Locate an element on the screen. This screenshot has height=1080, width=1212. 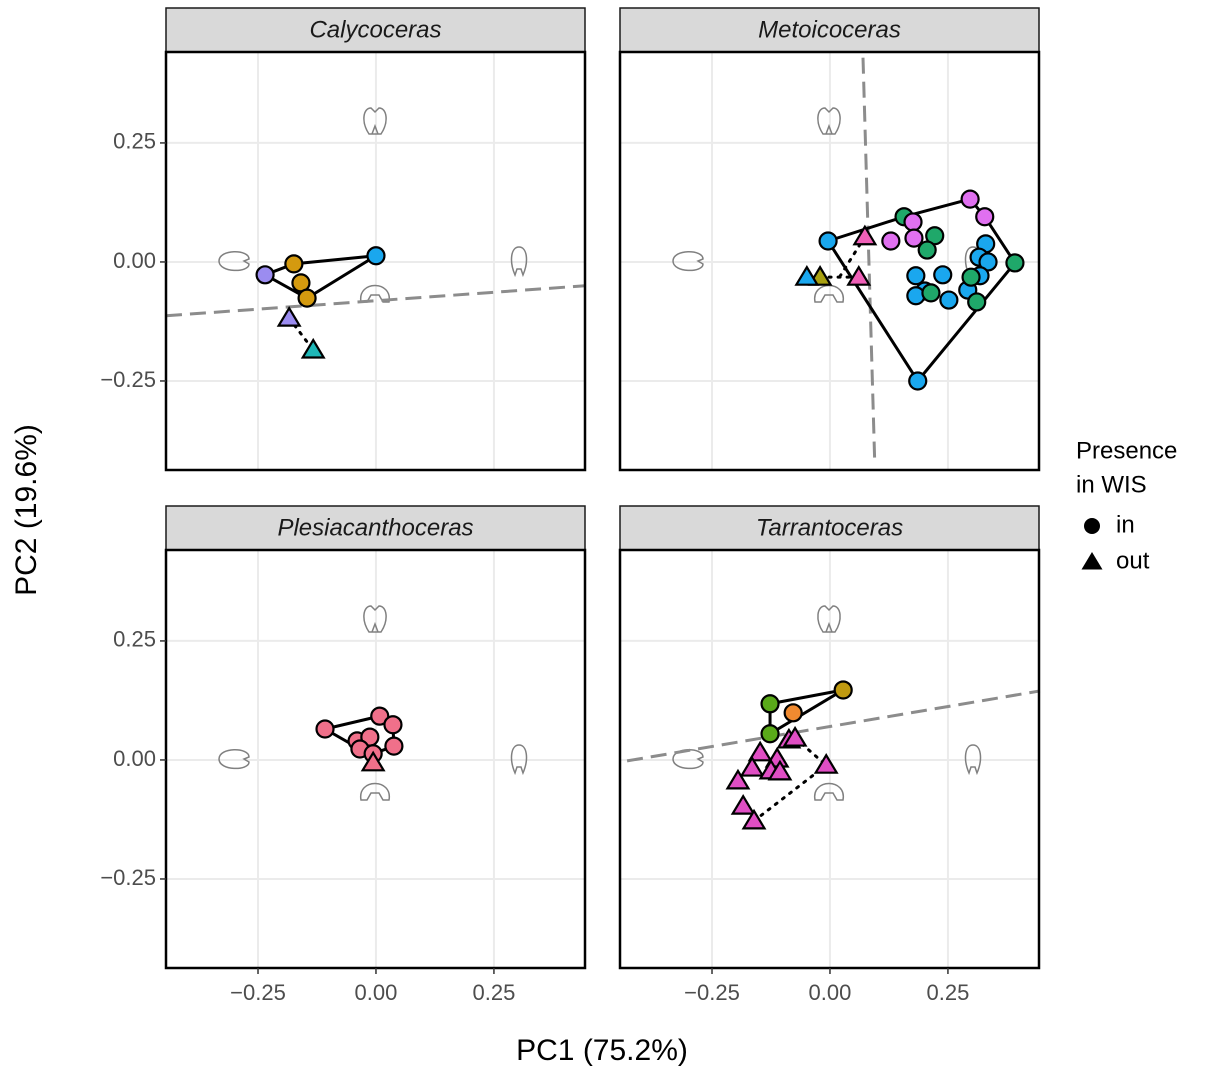
legend-label: out is located at coordinates (1133, 560).